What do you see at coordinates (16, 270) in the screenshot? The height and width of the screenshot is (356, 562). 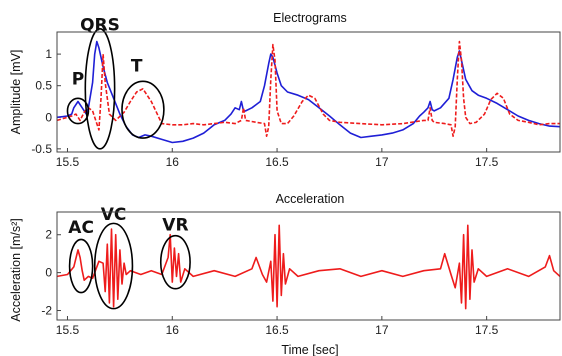 I see `acceleration-axis-label: Acceleration [m/s²]` at bounding box center [16, 270].